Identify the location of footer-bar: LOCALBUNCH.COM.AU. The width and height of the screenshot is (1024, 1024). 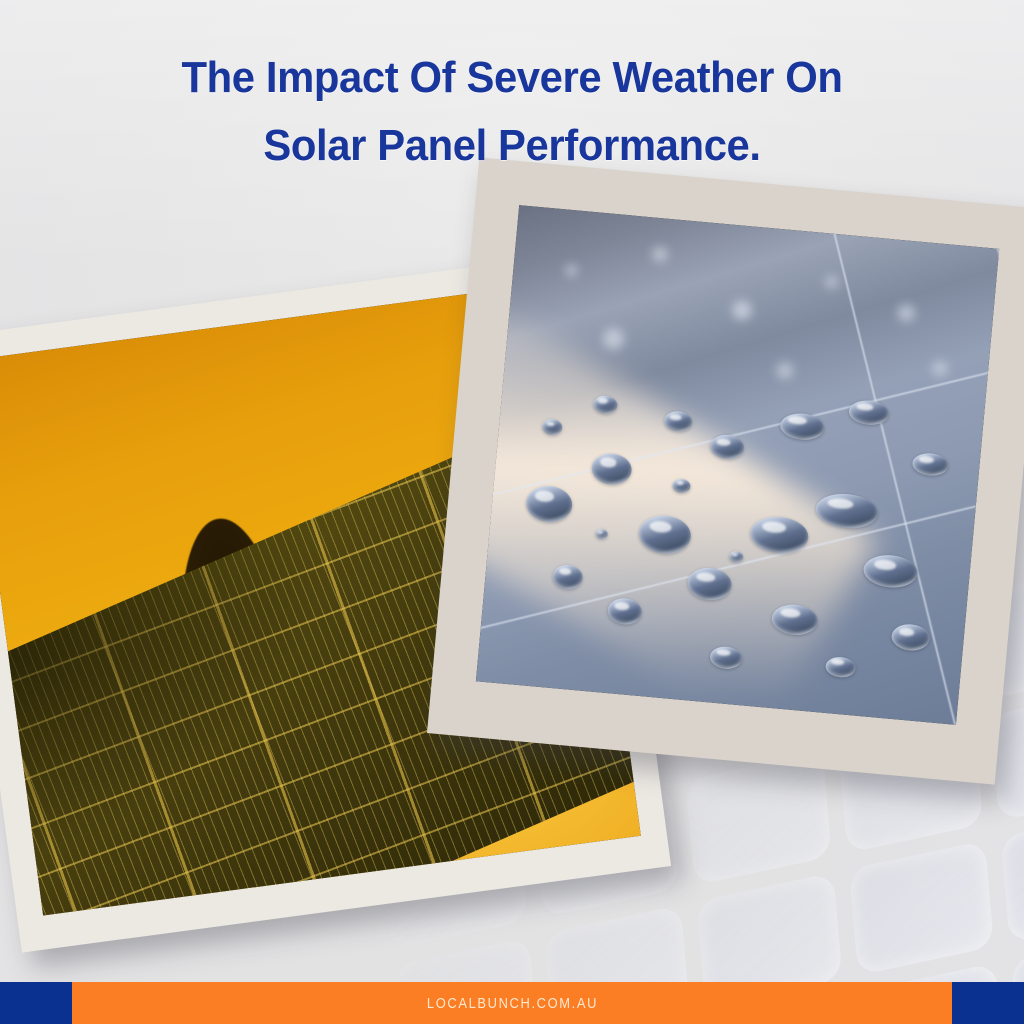
(512, 1003).